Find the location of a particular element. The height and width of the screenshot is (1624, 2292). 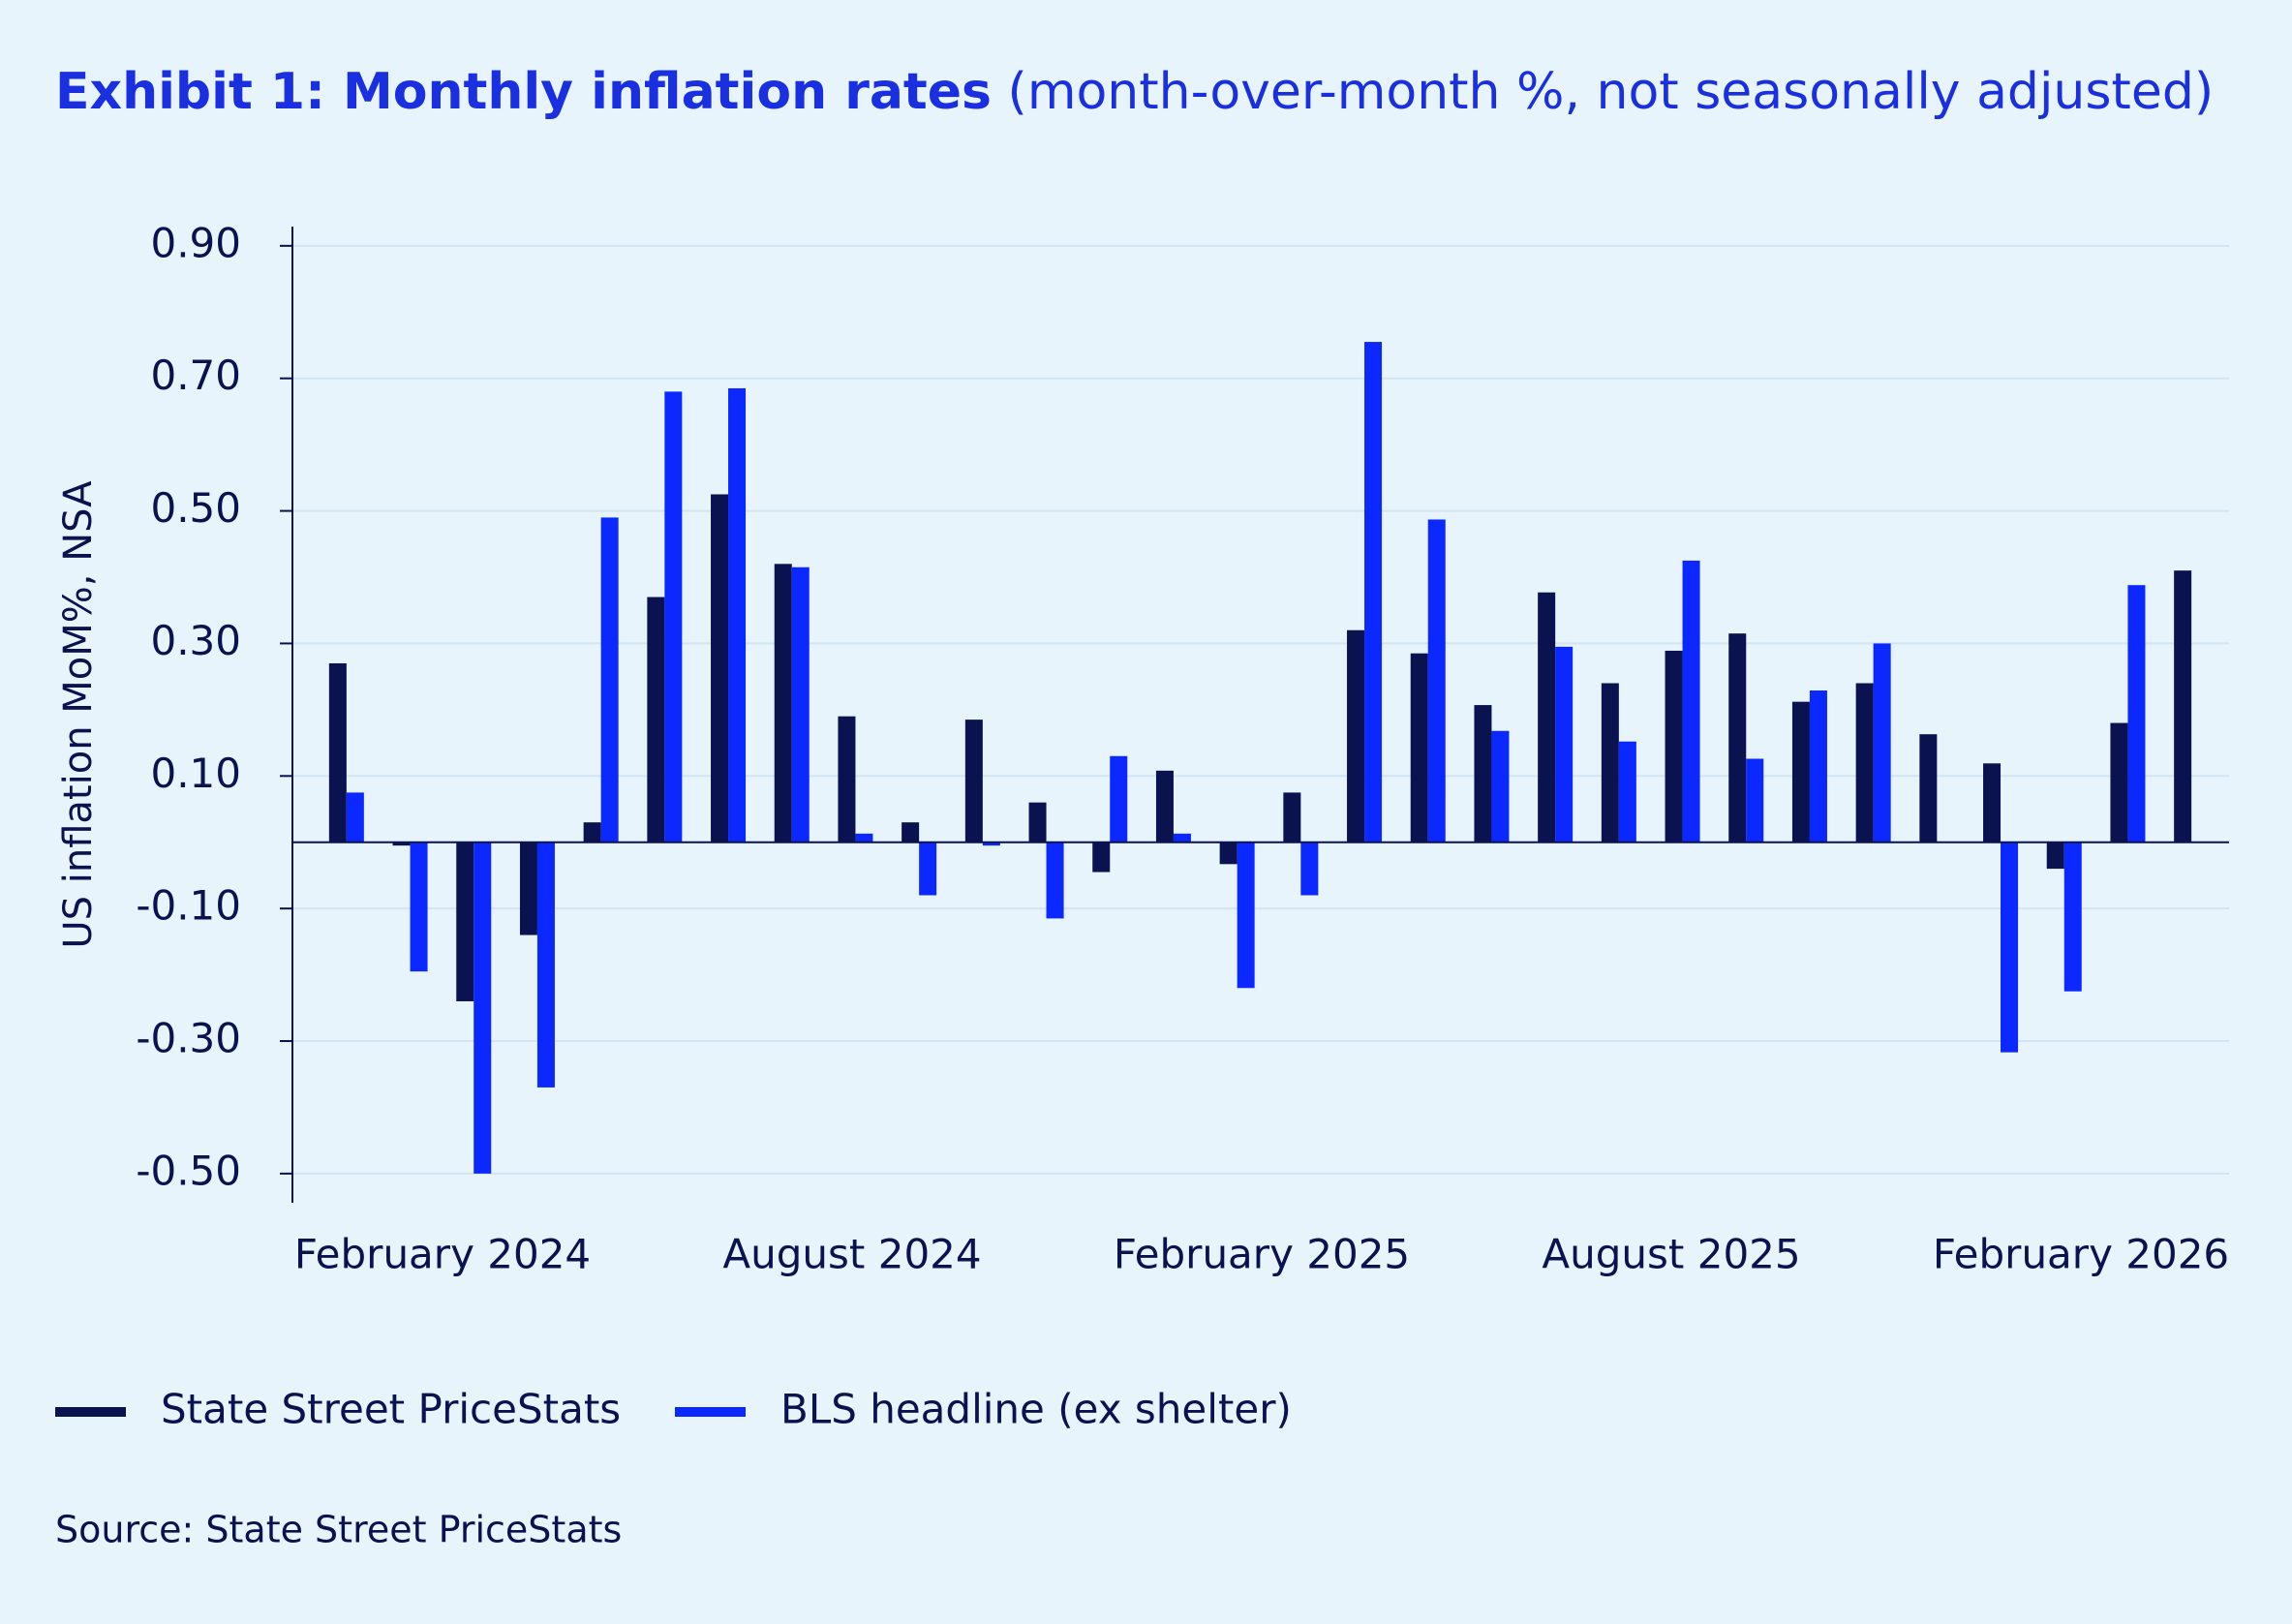

y-tick-label: 0.10 is located at coordinates (195, 773).